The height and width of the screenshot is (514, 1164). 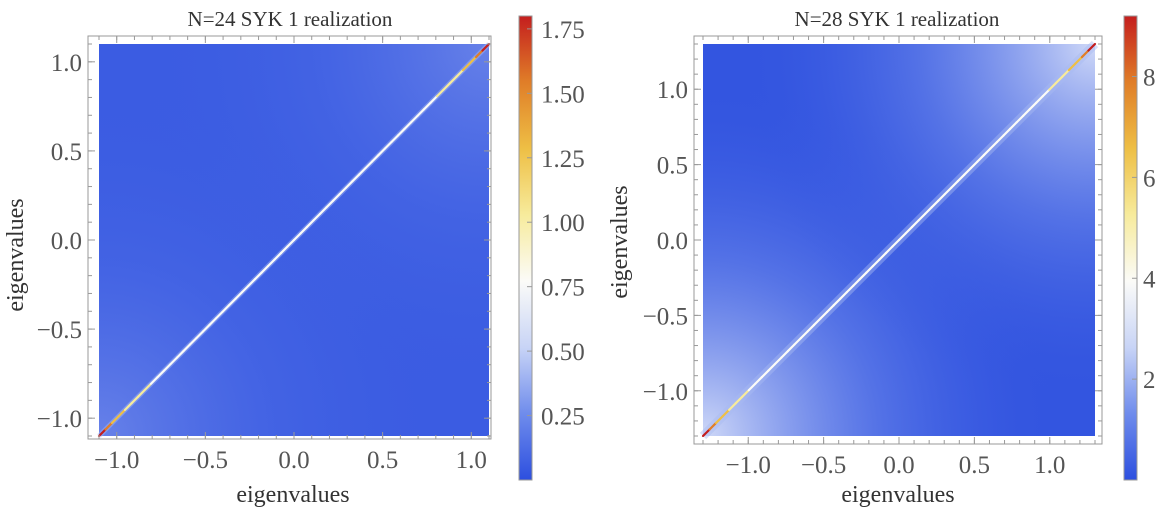 What do you see at coordinates (620, 241) in the screenshot?
I see `y-axis-title-n28: eigenvalues` at bounding box center [620, 241].